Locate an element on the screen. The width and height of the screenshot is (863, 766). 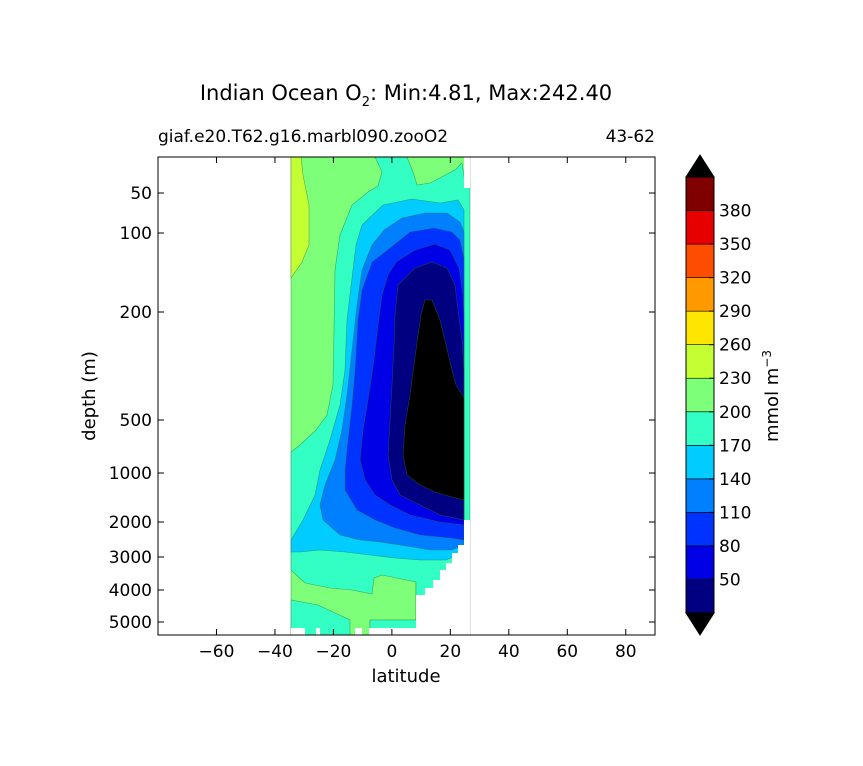
y-tick-label: 500 is located at coordinates (136, 421).